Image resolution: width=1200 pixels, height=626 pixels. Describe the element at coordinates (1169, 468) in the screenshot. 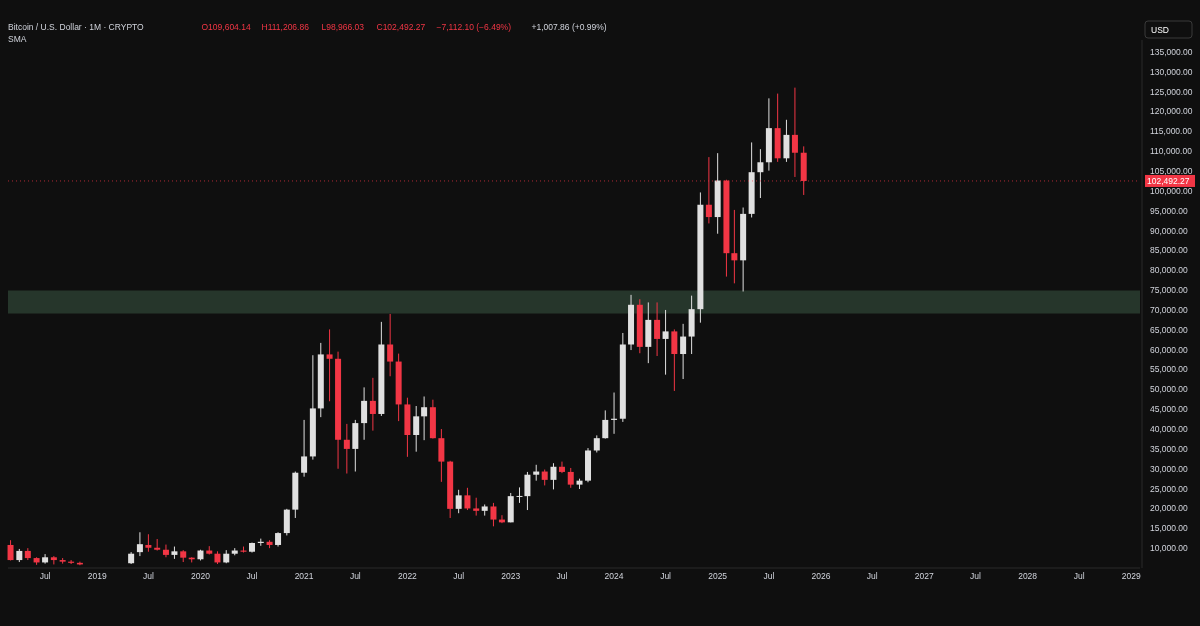

I see `y-tick-label: 30,000.00` at that location.